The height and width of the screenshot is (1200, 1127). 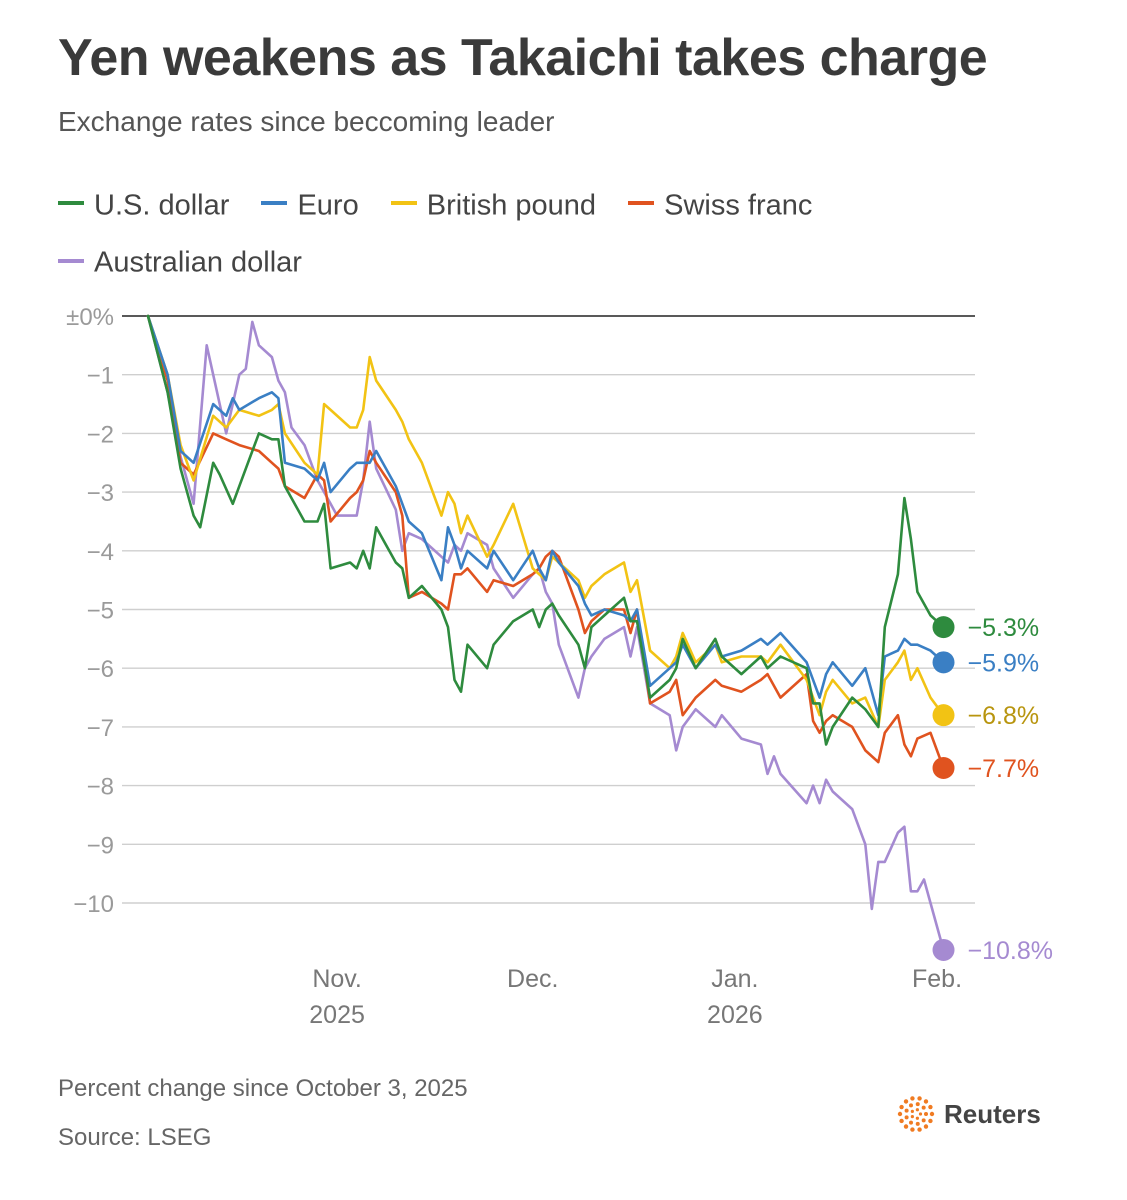 What do you see at coordinates (71, 260) in the screenshot?
I see `legend-swatch-australian-dollar` at bounding box center [71, 260].